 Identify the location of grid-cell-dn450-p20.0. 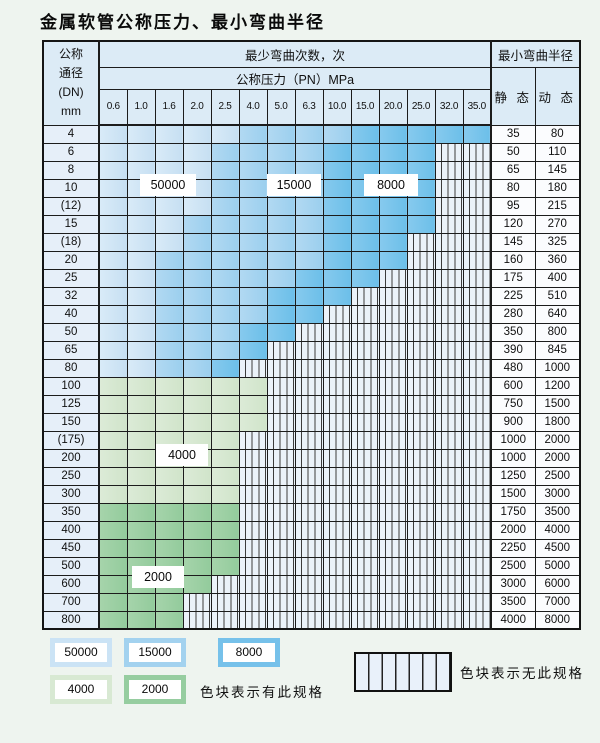
(393, 548).